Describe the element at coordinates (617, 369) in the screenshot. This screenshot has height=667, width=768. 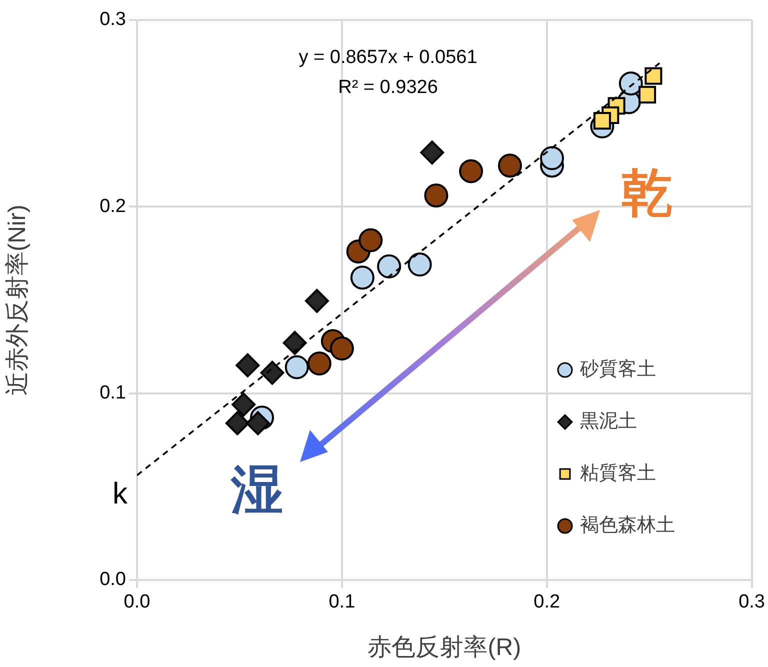
I see `legend-label: 砂質客土` at that location.